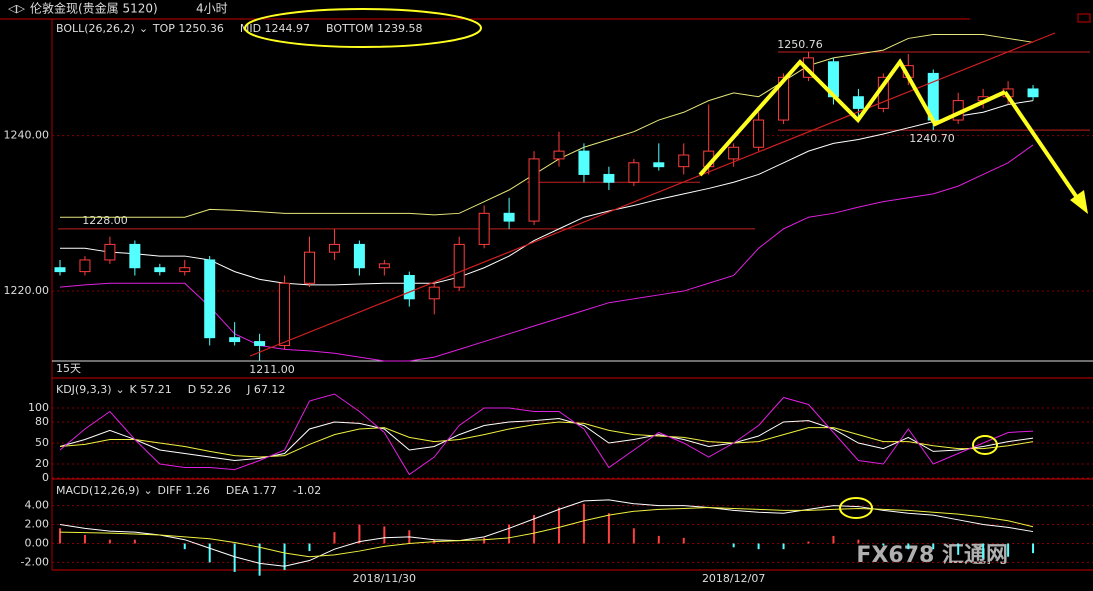  What do you see at coordinates (42, 442) in the screenshot?
I see `y-tick-label: 50` at bounding box center [42, 442].